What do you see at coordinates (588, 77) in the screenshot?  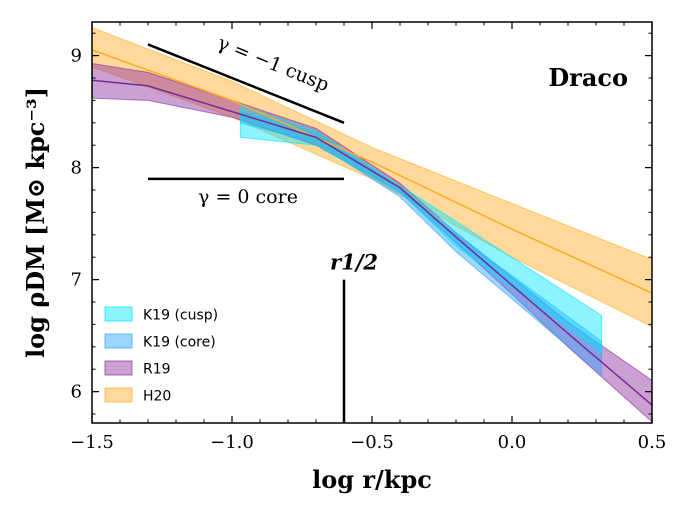 I see `chart-title: Draco` at bounding box center [588, 77].